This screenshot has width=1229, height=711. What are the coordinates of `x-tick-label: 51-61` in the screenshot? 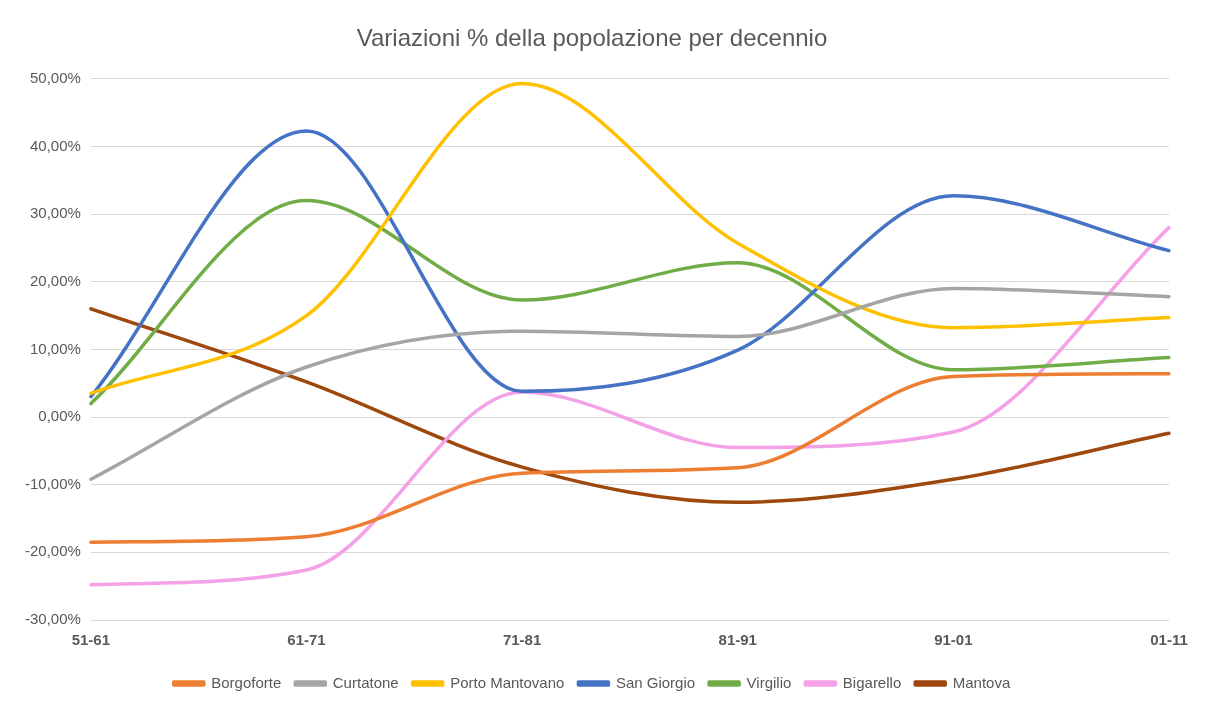 It's located at (91, 640).